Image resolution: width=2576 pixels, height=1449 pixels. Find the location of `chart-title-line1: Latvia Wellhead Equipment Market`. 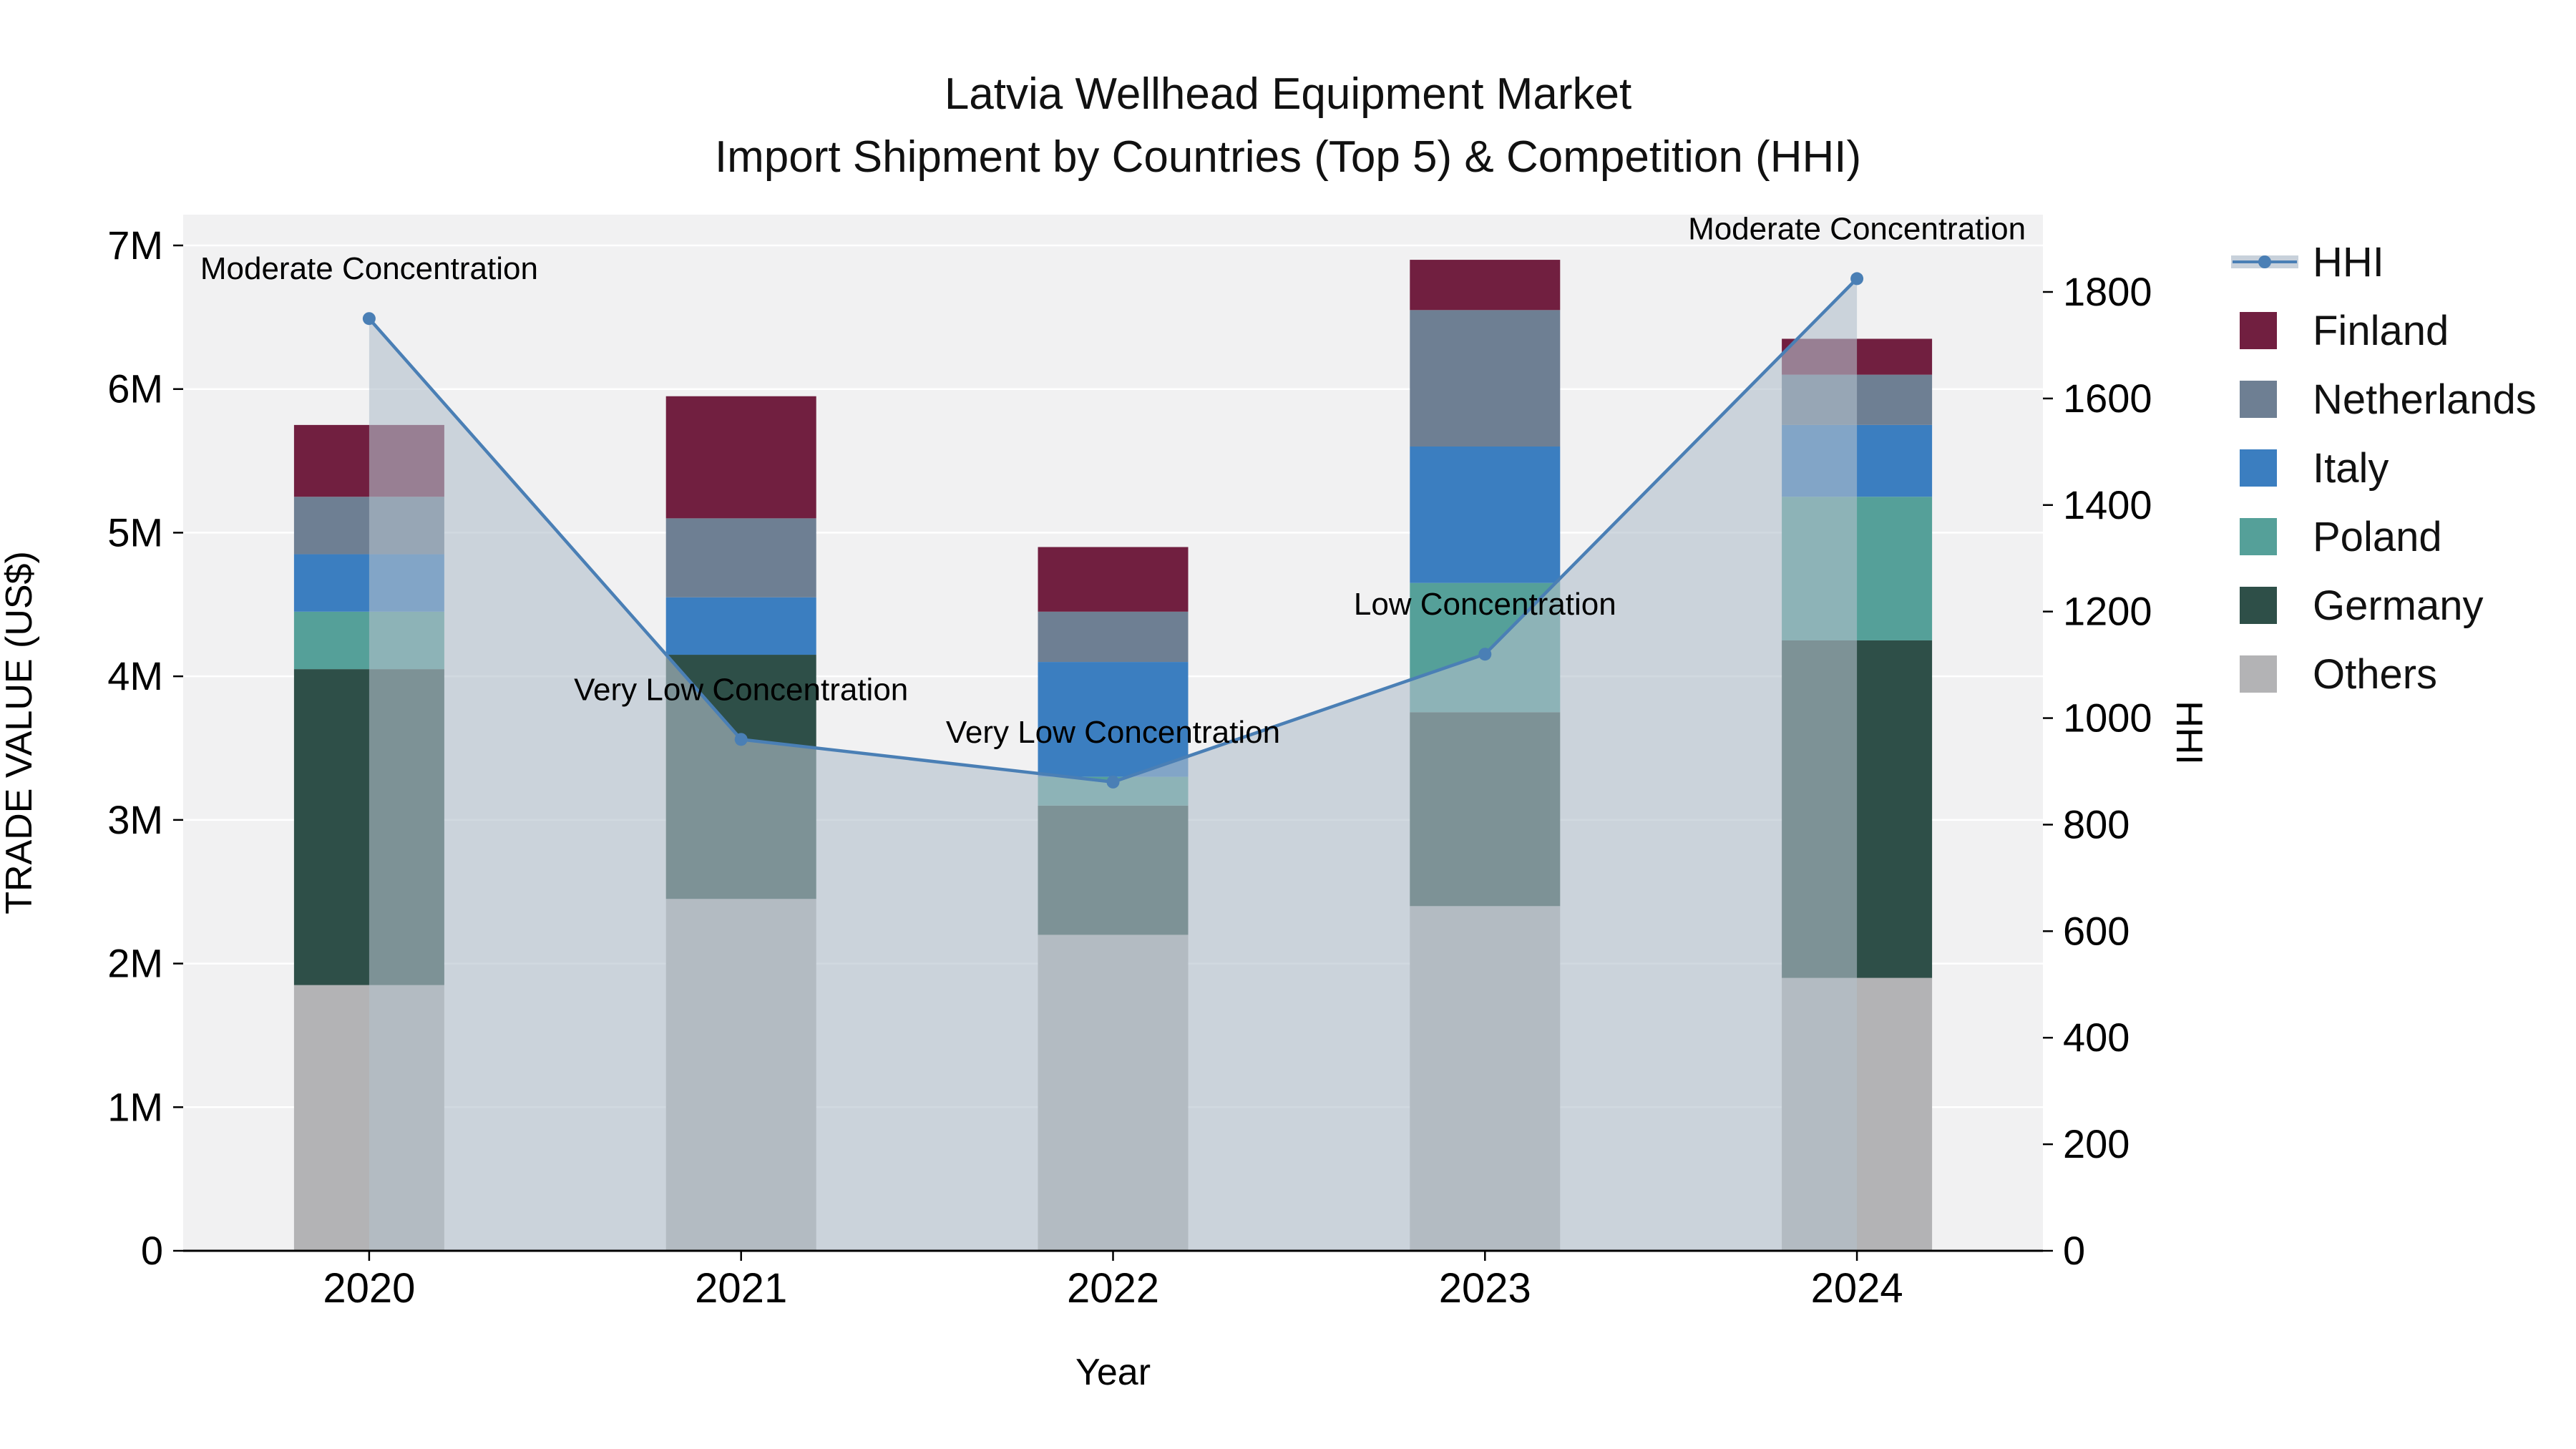

chart-title-line1: Latvia Wellhead Equipment Market is located at coordinates (1288, 94).